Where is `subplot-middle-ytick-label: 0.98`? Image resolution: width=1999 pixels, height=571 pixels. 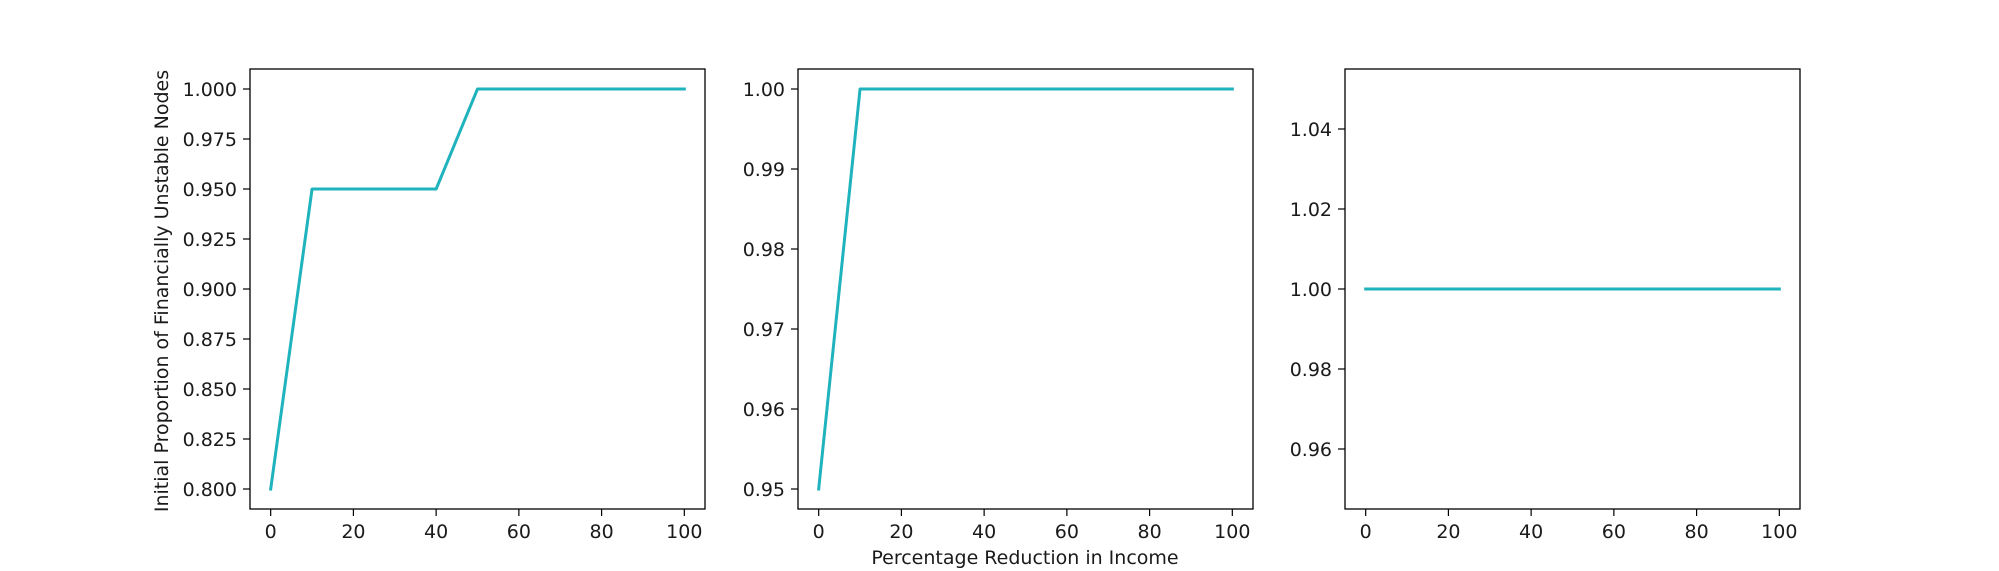 subplot-middle-ytick-label: 0.98 is located at coordinates (764, 250).